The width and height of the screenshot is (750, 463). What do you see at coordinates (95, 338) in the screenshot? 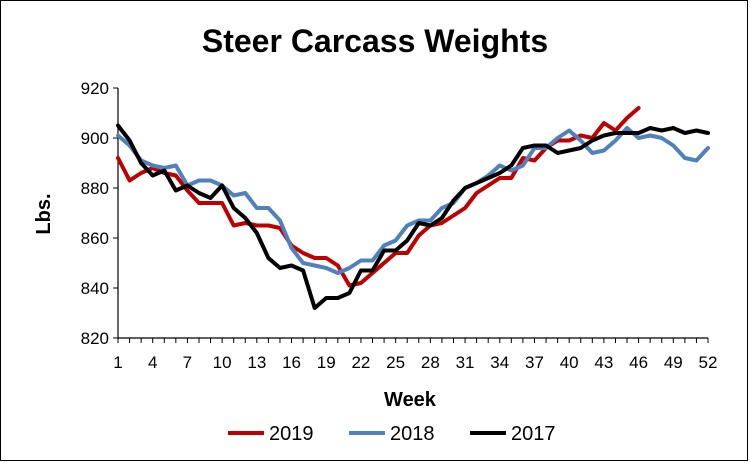
I see `y-tick-label: 820` at bounding box center [95, 338].